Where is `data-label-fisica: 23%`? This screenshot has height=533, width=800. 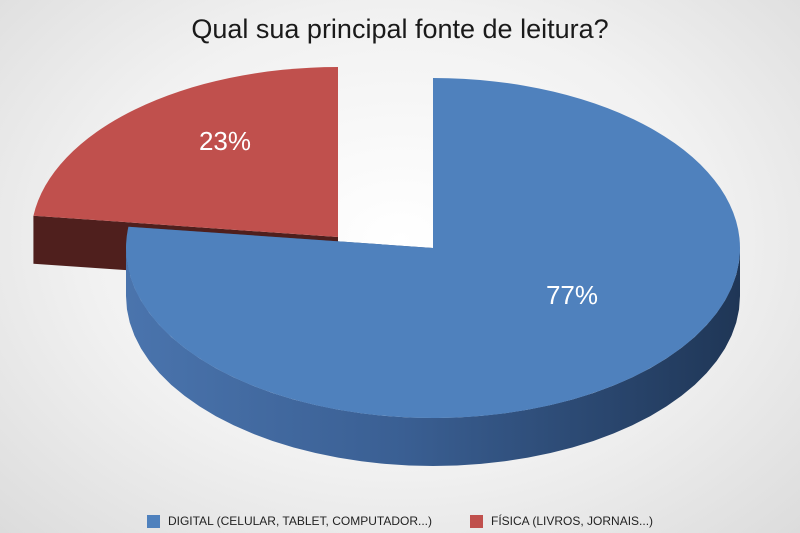
data-label-fisica: 23% is located at coordinates (225, 141).